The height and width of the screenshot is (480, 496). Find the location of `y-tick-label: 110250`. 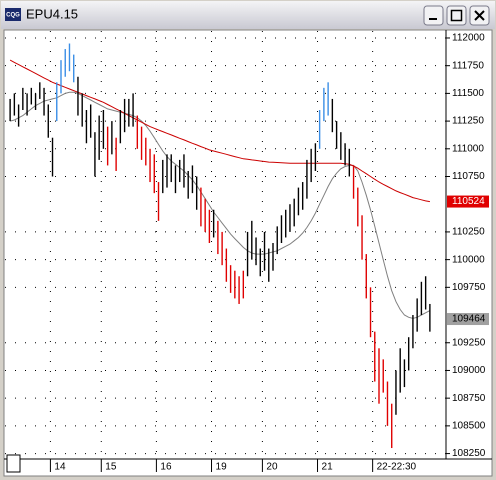

y-tick-label: 110250 is located at coordinates (468, 232).